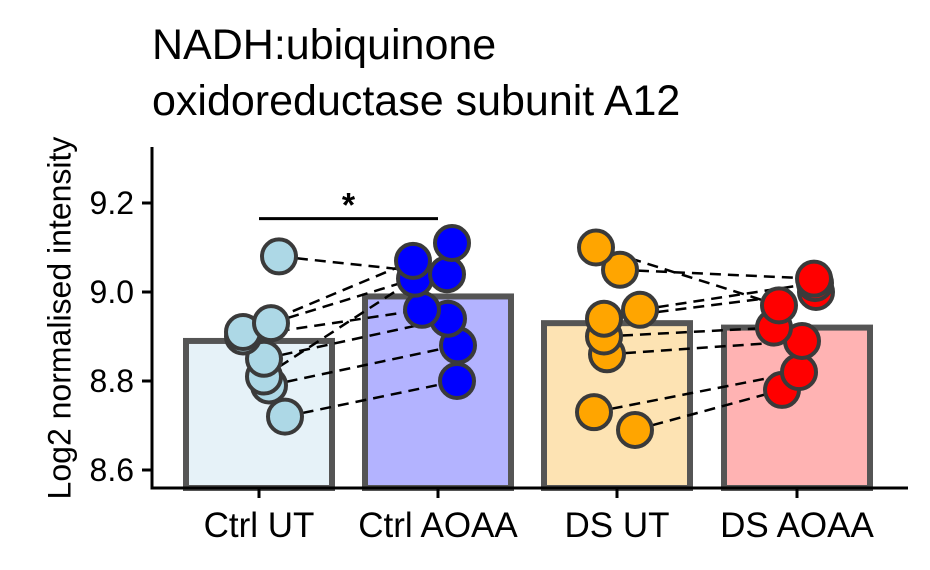 The height and width of the screenshot is (570, 930). What do you see at coordinates (259, 525) in the screenshot?
I see `x-tick-label: Ctrl UT` at bounding box center [259, 525].